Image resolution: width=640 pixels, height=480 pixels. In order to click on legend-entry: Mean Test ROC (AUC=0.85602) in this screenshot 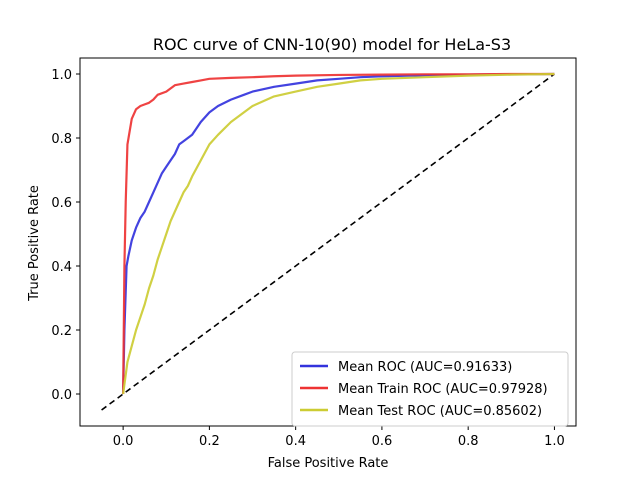, I will do `click(440, 411)`.